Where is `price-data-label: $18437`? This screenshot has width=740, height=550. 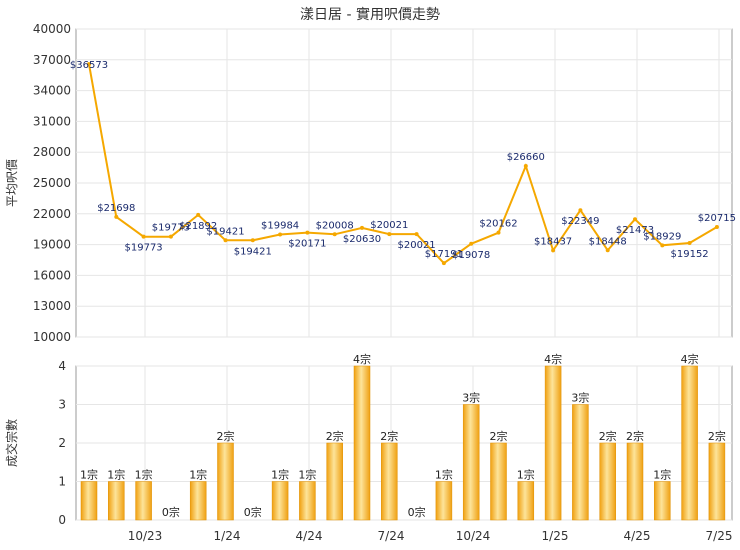
price-data-label: $18437 is located at coordinates (553, 241).